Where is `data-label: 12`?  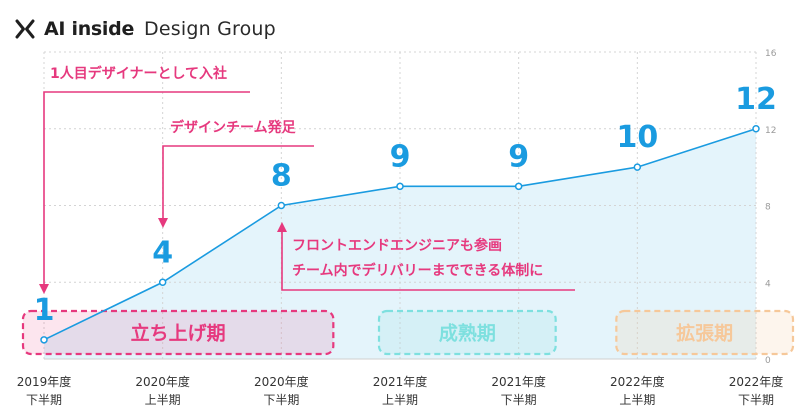
data-label: 12 is located at coordinates (756, 99).